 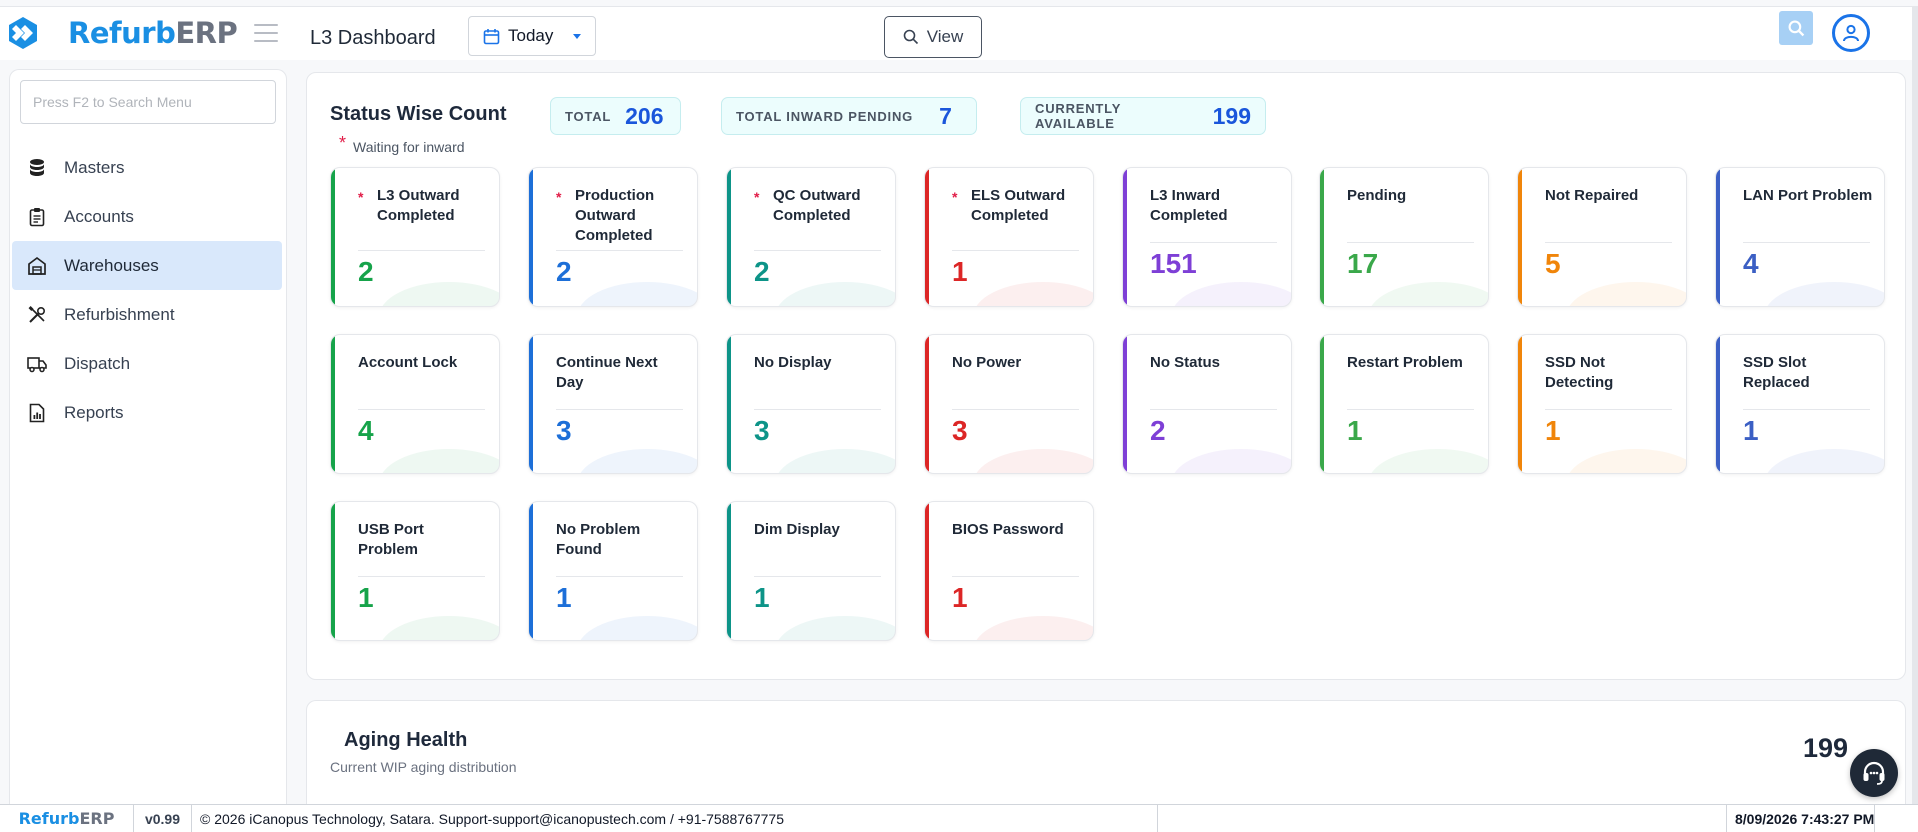 I want to click on date-filter-select: Today, so click(x=532, y=36).